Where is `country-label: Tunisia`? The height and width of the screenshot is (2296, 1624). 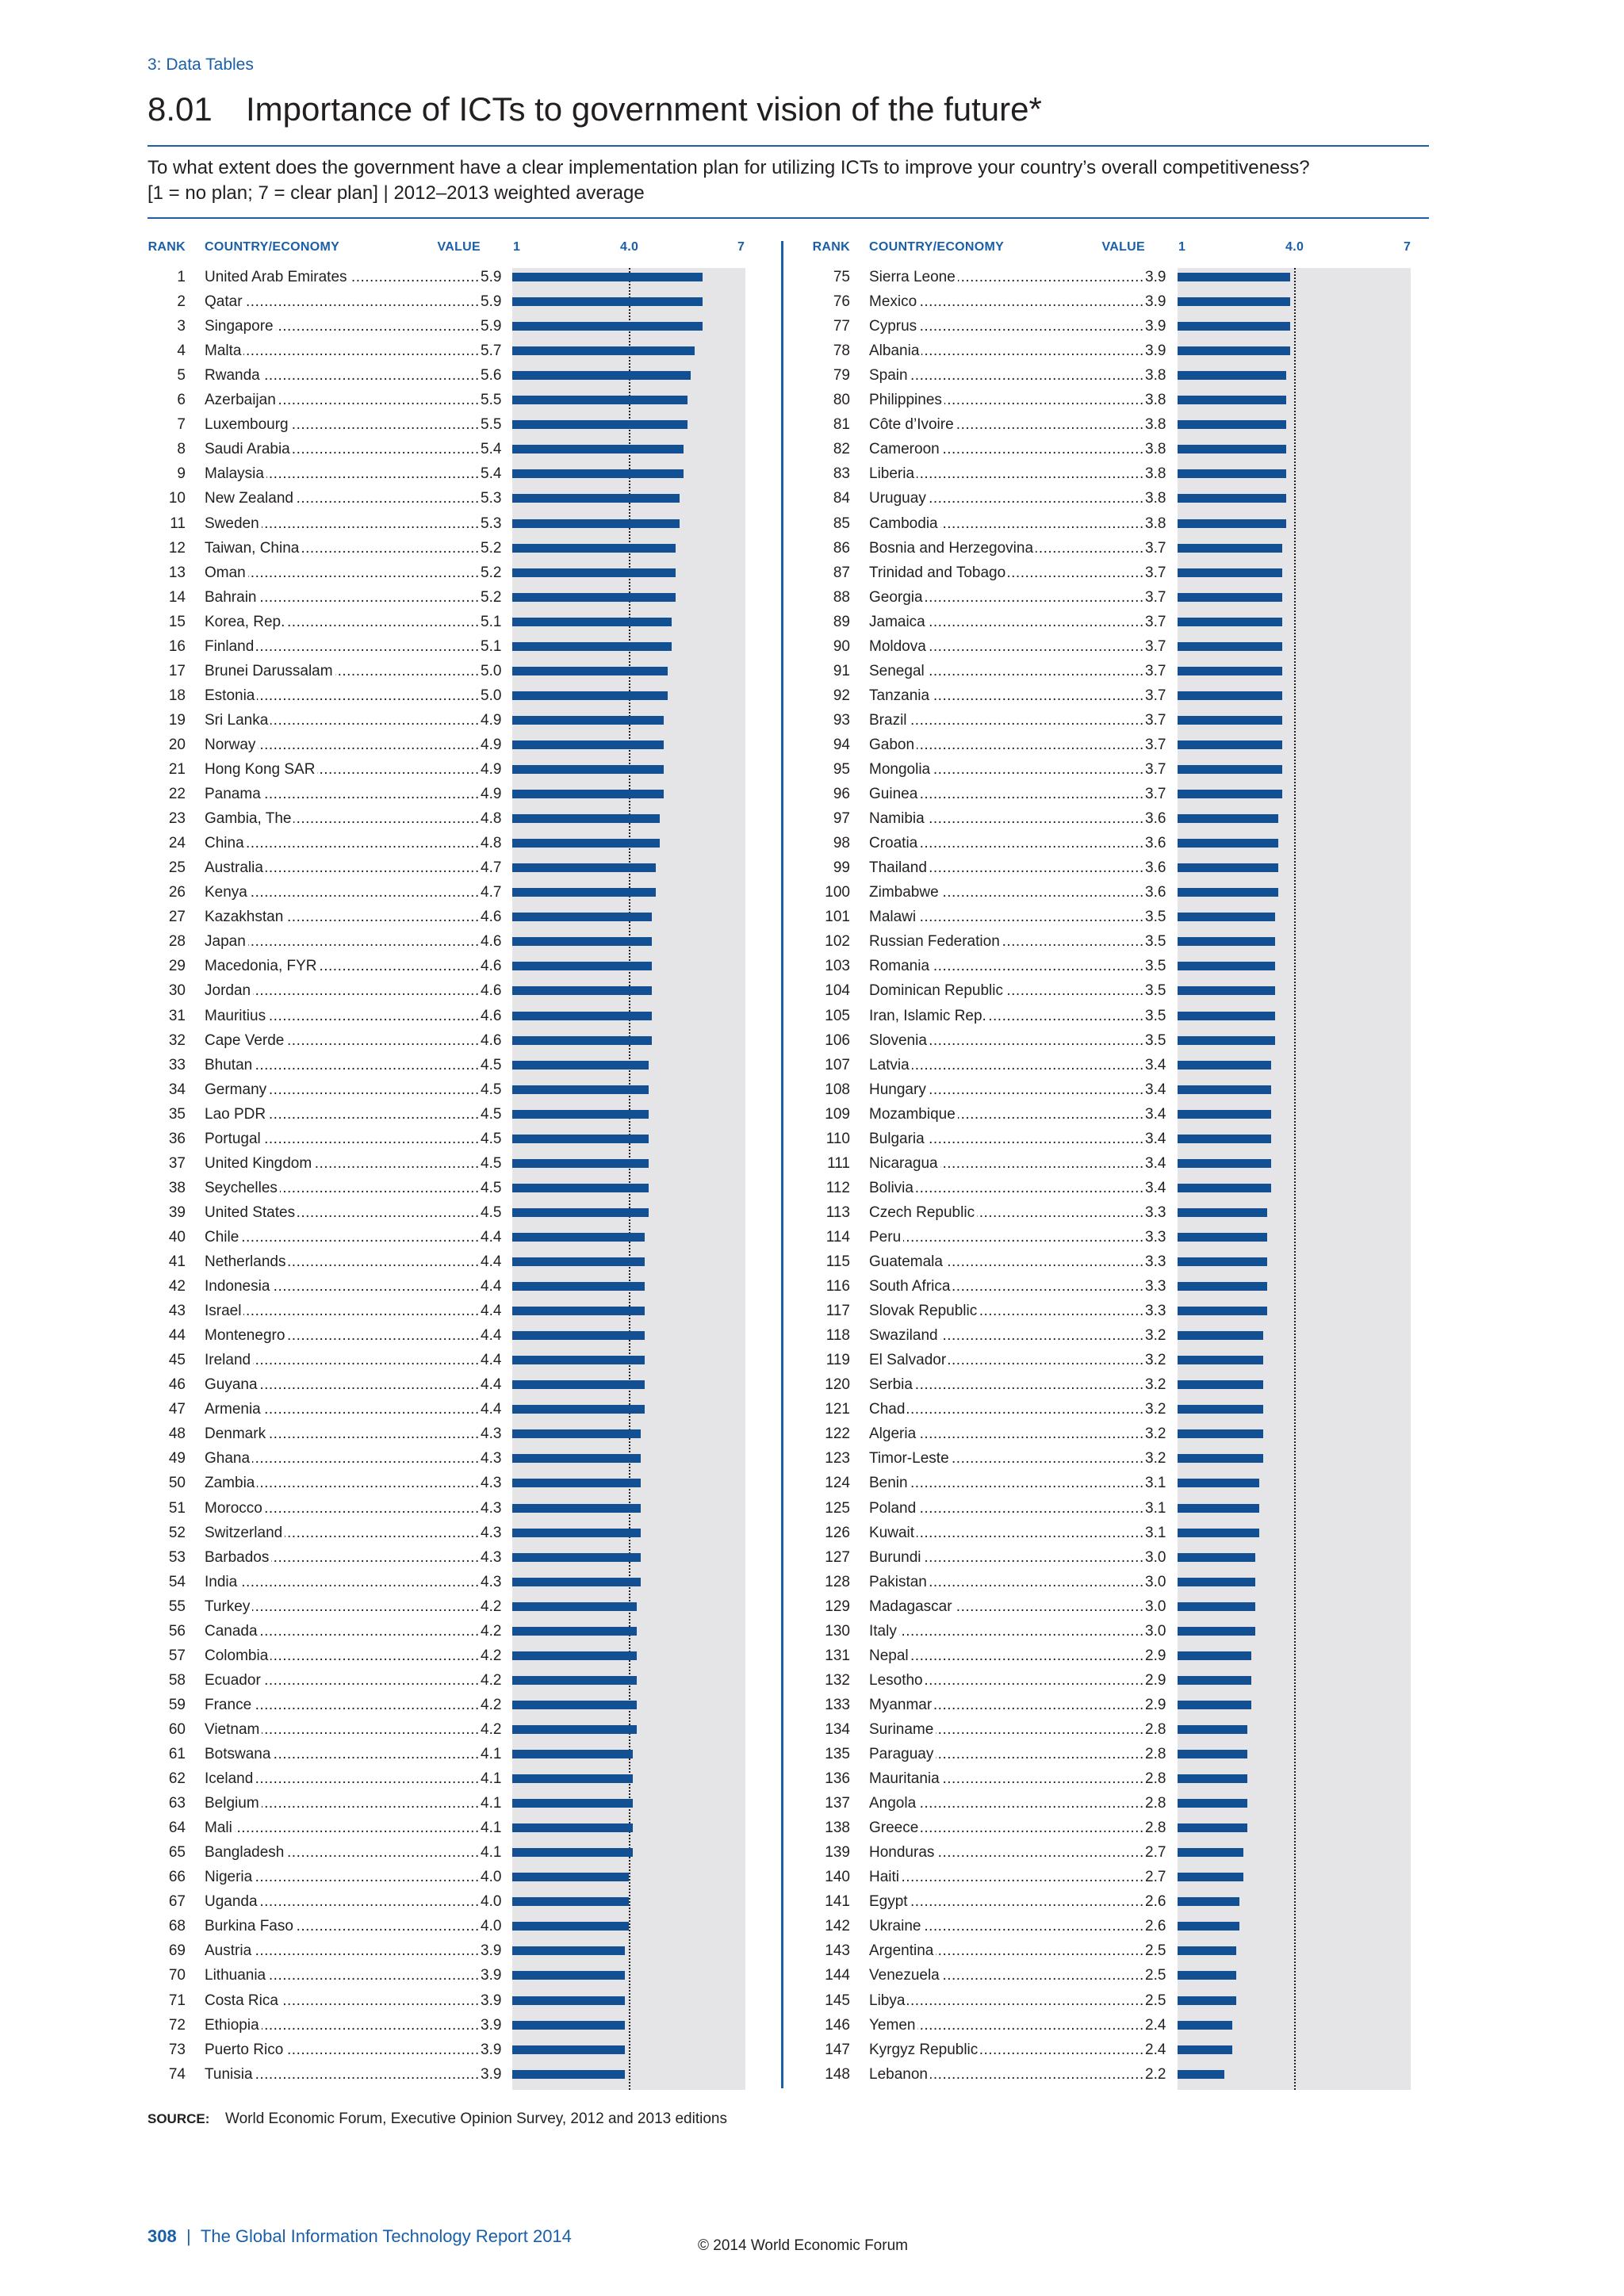 country-label: Tunisia is located at coordinates (230, 2074).